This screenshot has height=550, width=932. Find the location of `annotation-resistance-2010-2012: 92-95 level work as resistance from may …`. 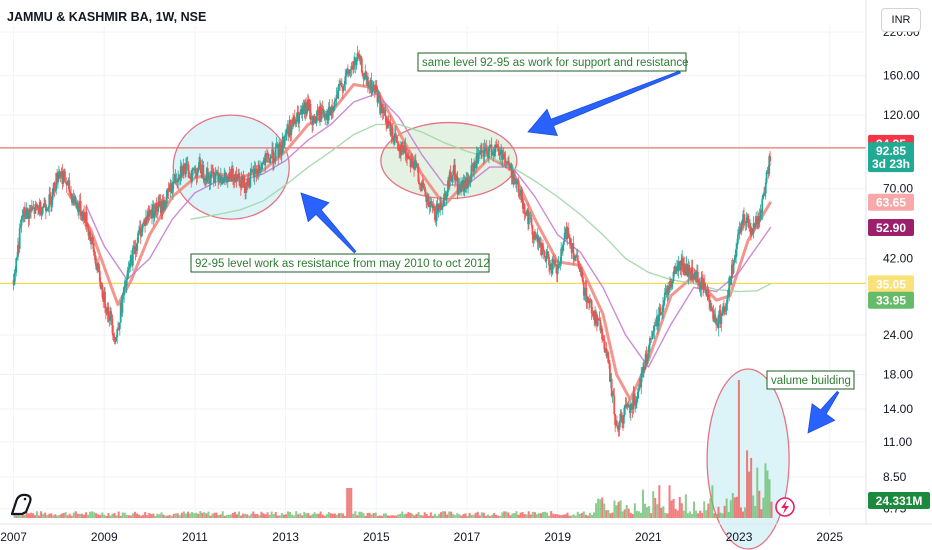

annotation-resistance-2010-2012: 92-95 level work as resistance from may … is located at coordinates (340, 263).